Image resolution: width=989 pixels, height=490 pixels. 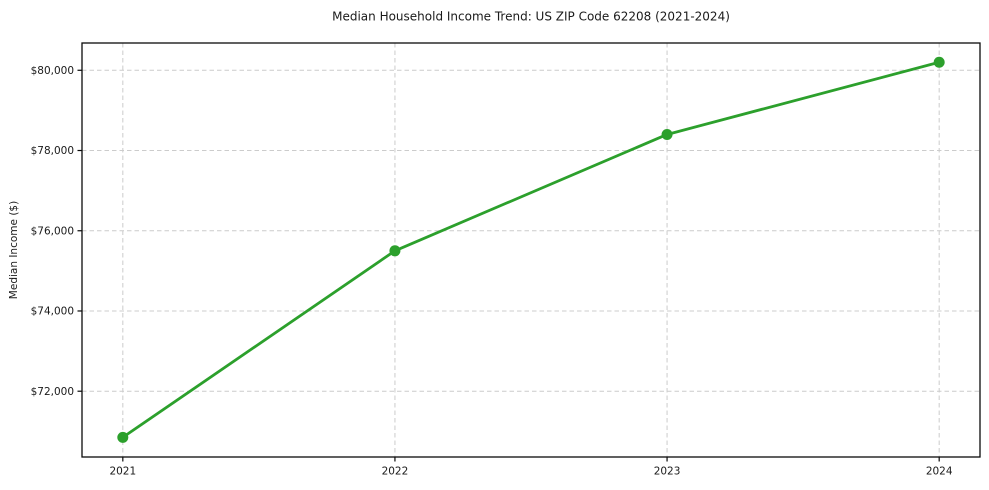 What do you see at coordinates (52, 151) in the screenshot?
I see `y-tick-label: $78,000` at bounding box center [52, 151].